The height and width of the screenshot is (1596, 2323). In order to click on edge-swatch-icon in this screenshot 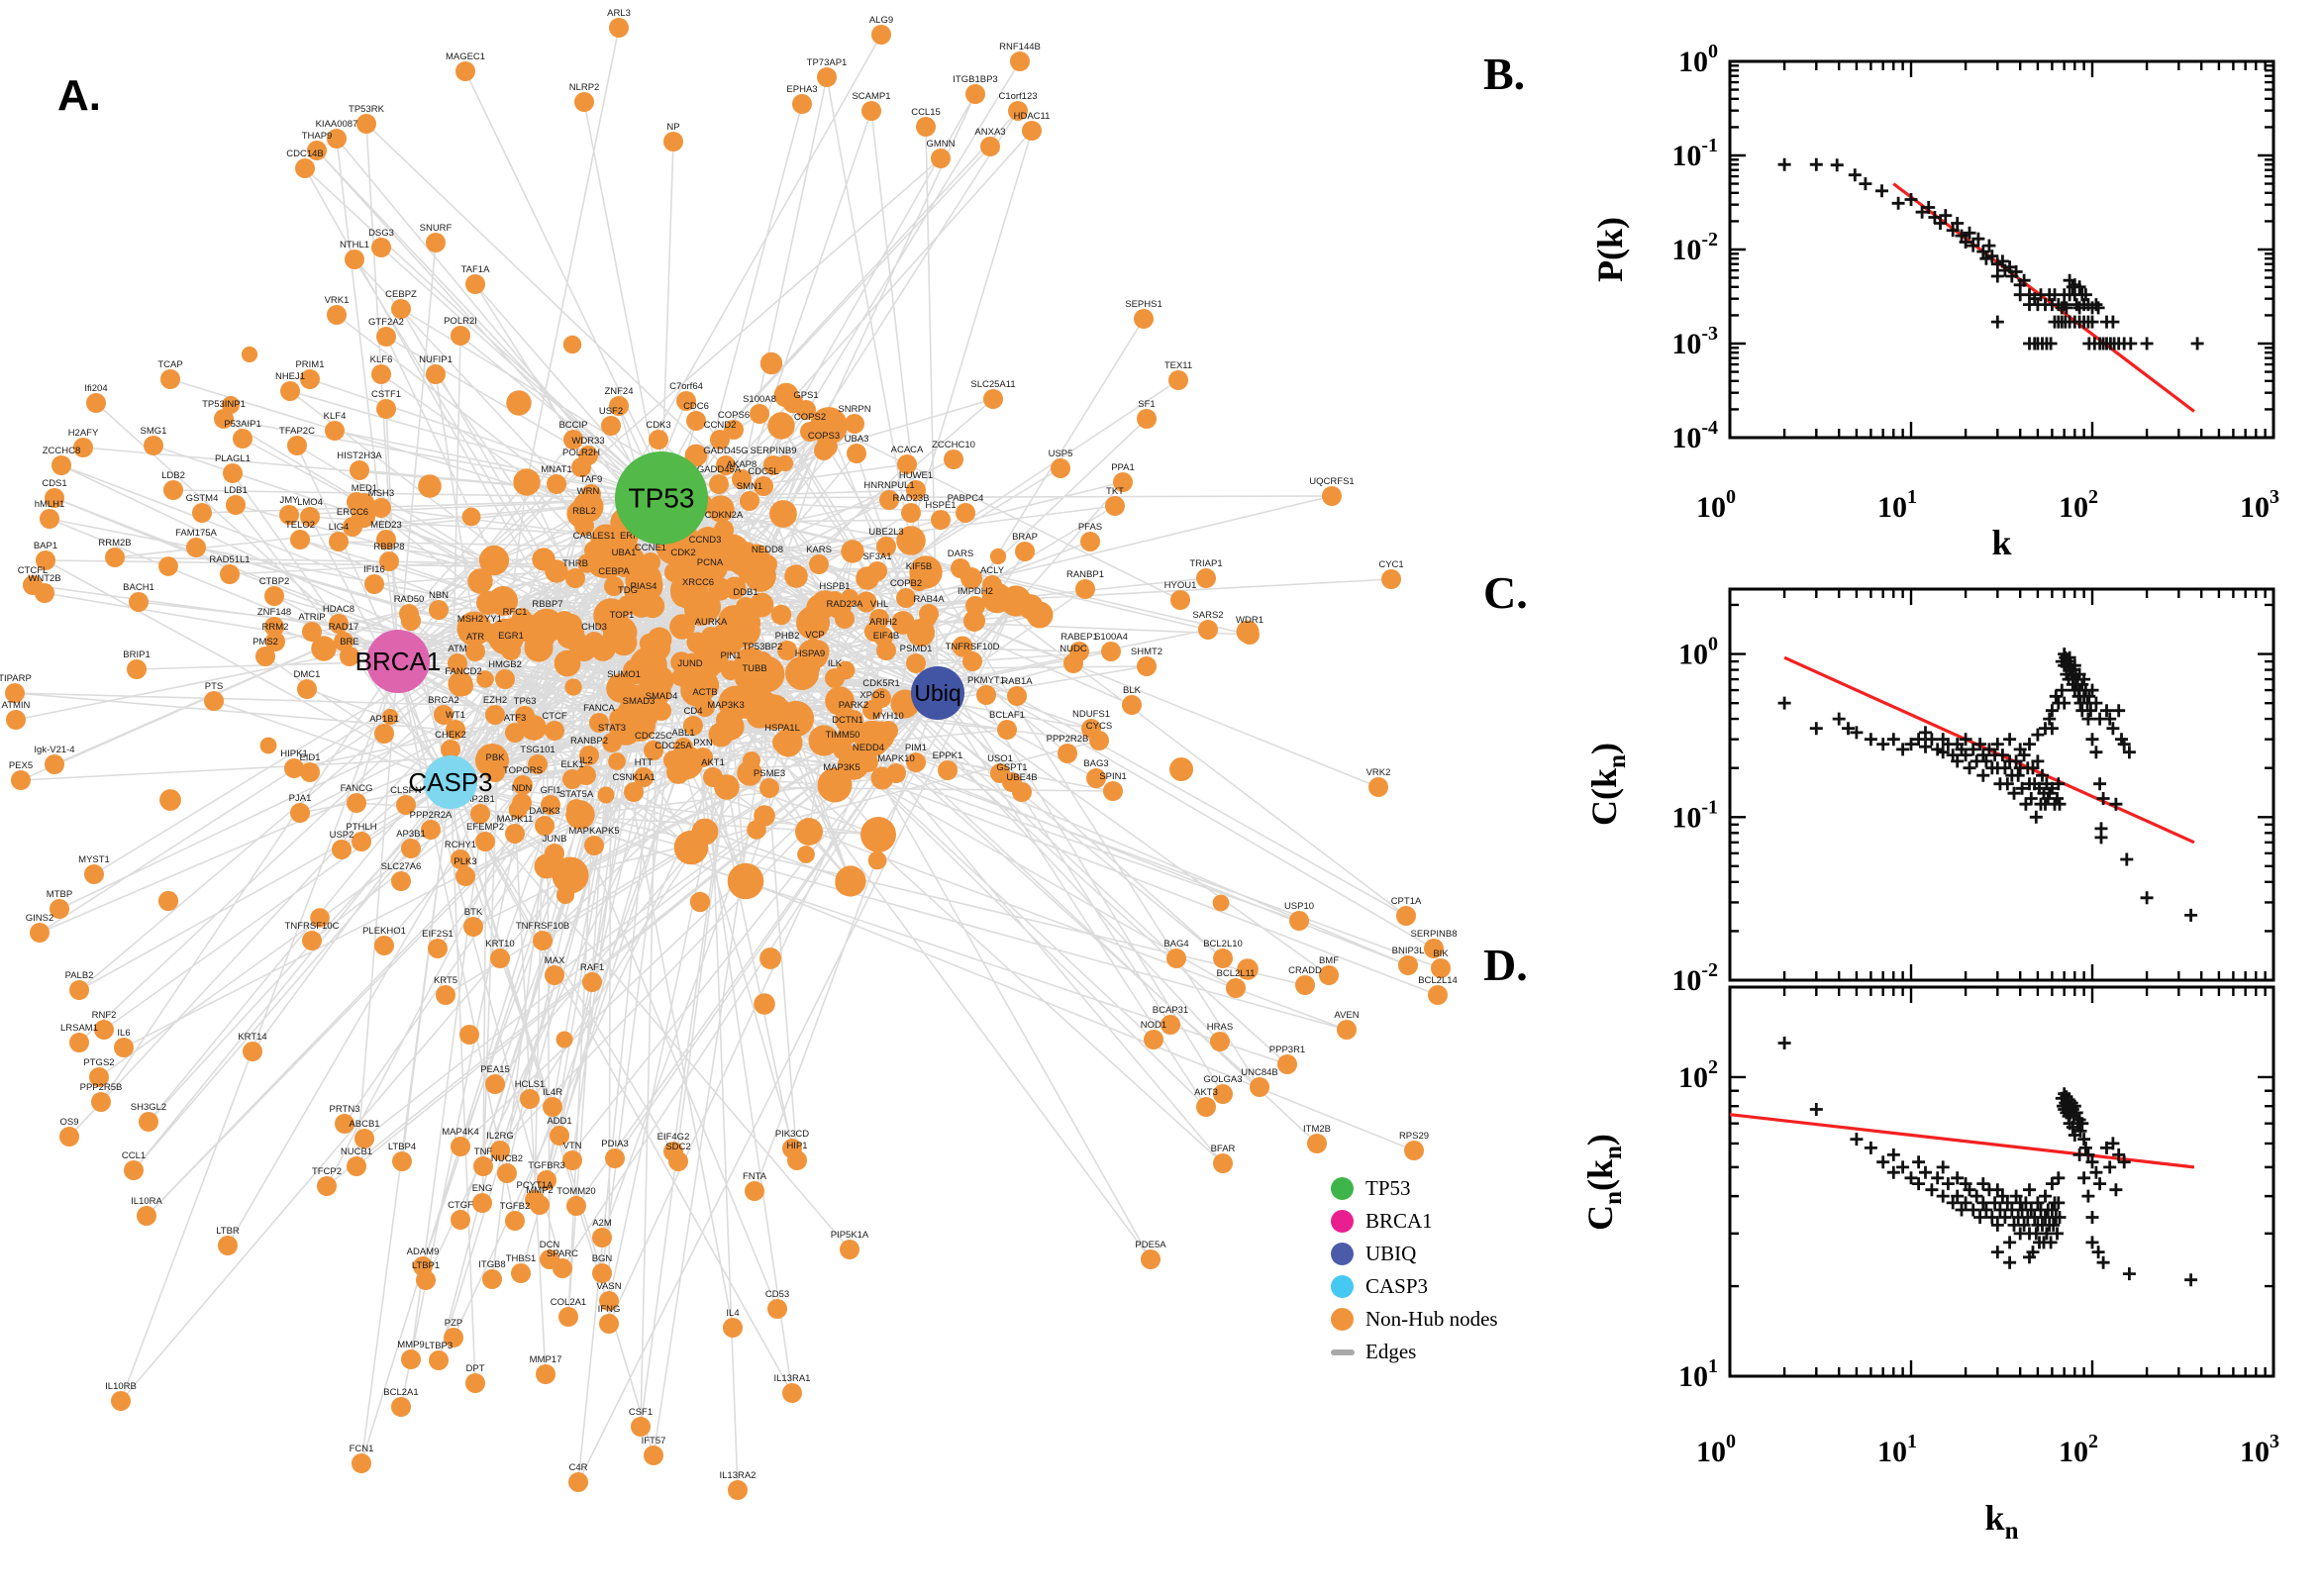, I will do `click(1343, 1351)`.